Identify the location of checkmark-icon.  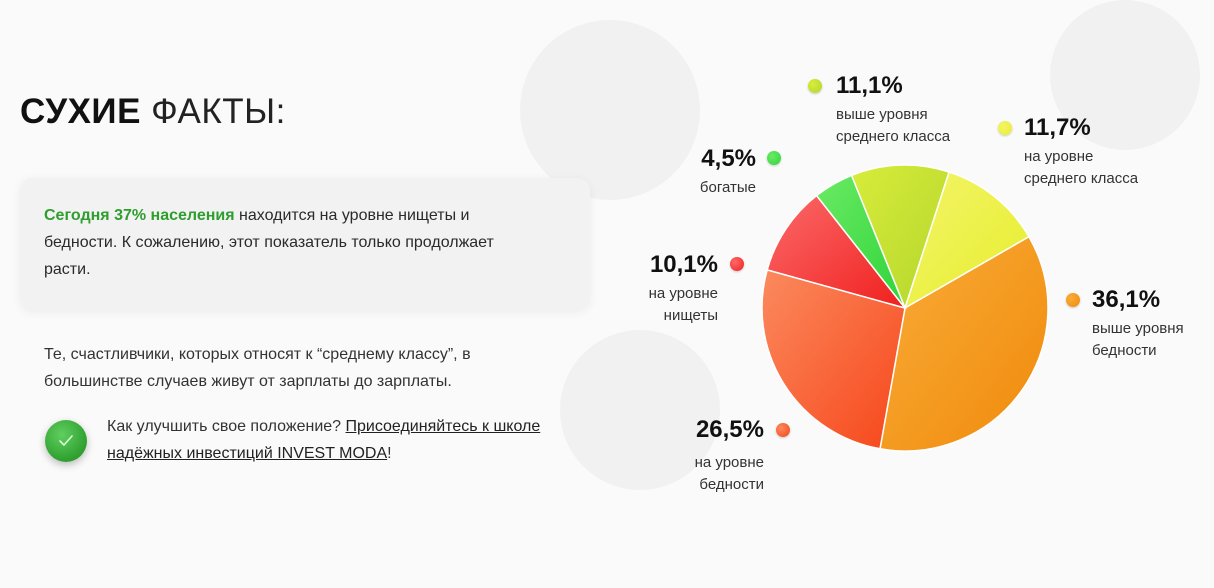
(66, 441).